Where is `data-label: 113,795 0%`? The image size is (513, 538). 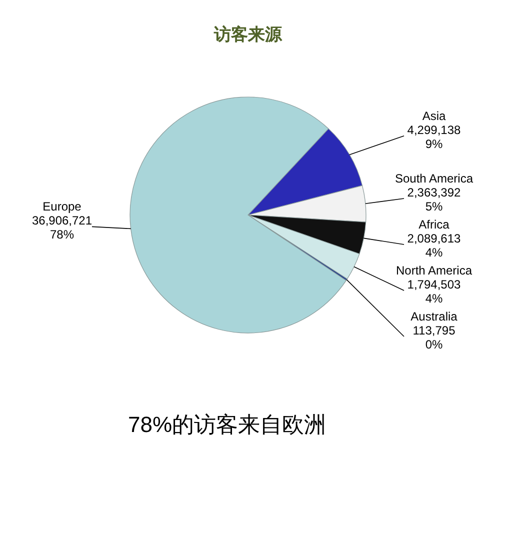
data-label: 113,795 0% is located at coordinates (434, 337).